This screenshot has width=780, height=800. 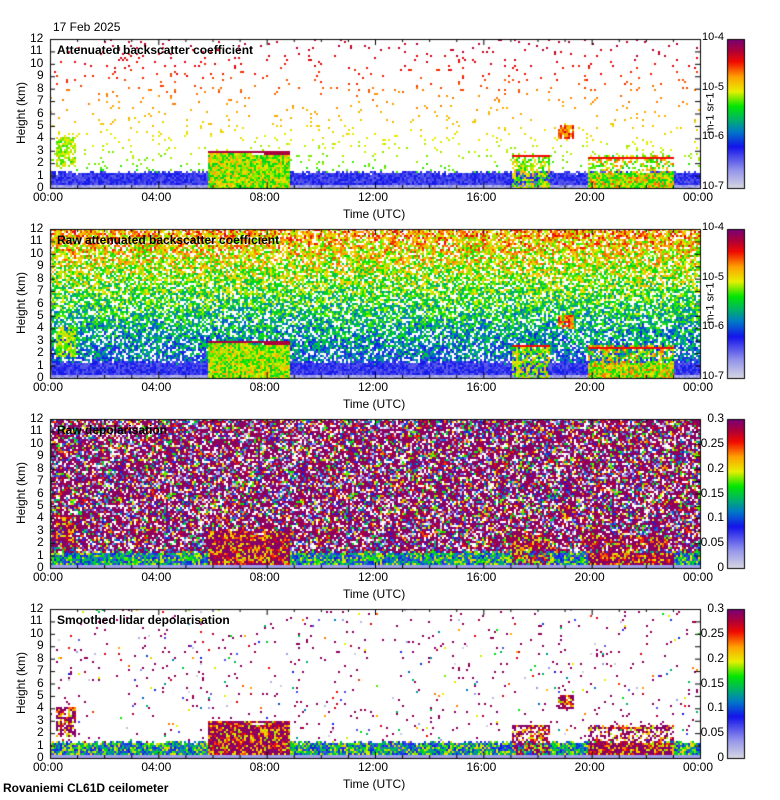 I want to click on panel-title: Smoothed lidar depolarisation, so click(x=143, y=620).